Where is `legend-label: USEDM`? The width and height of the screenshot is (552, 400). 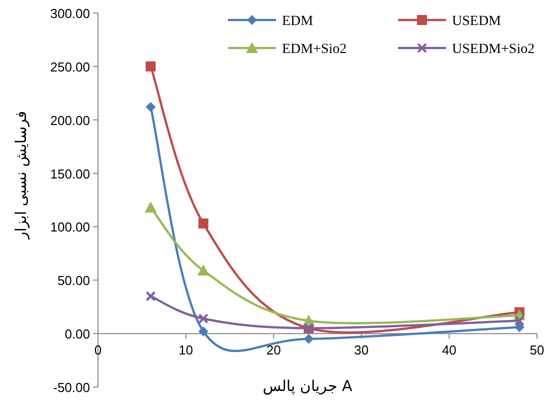 legend-label: USEDM is located at coordinates (477, 21).